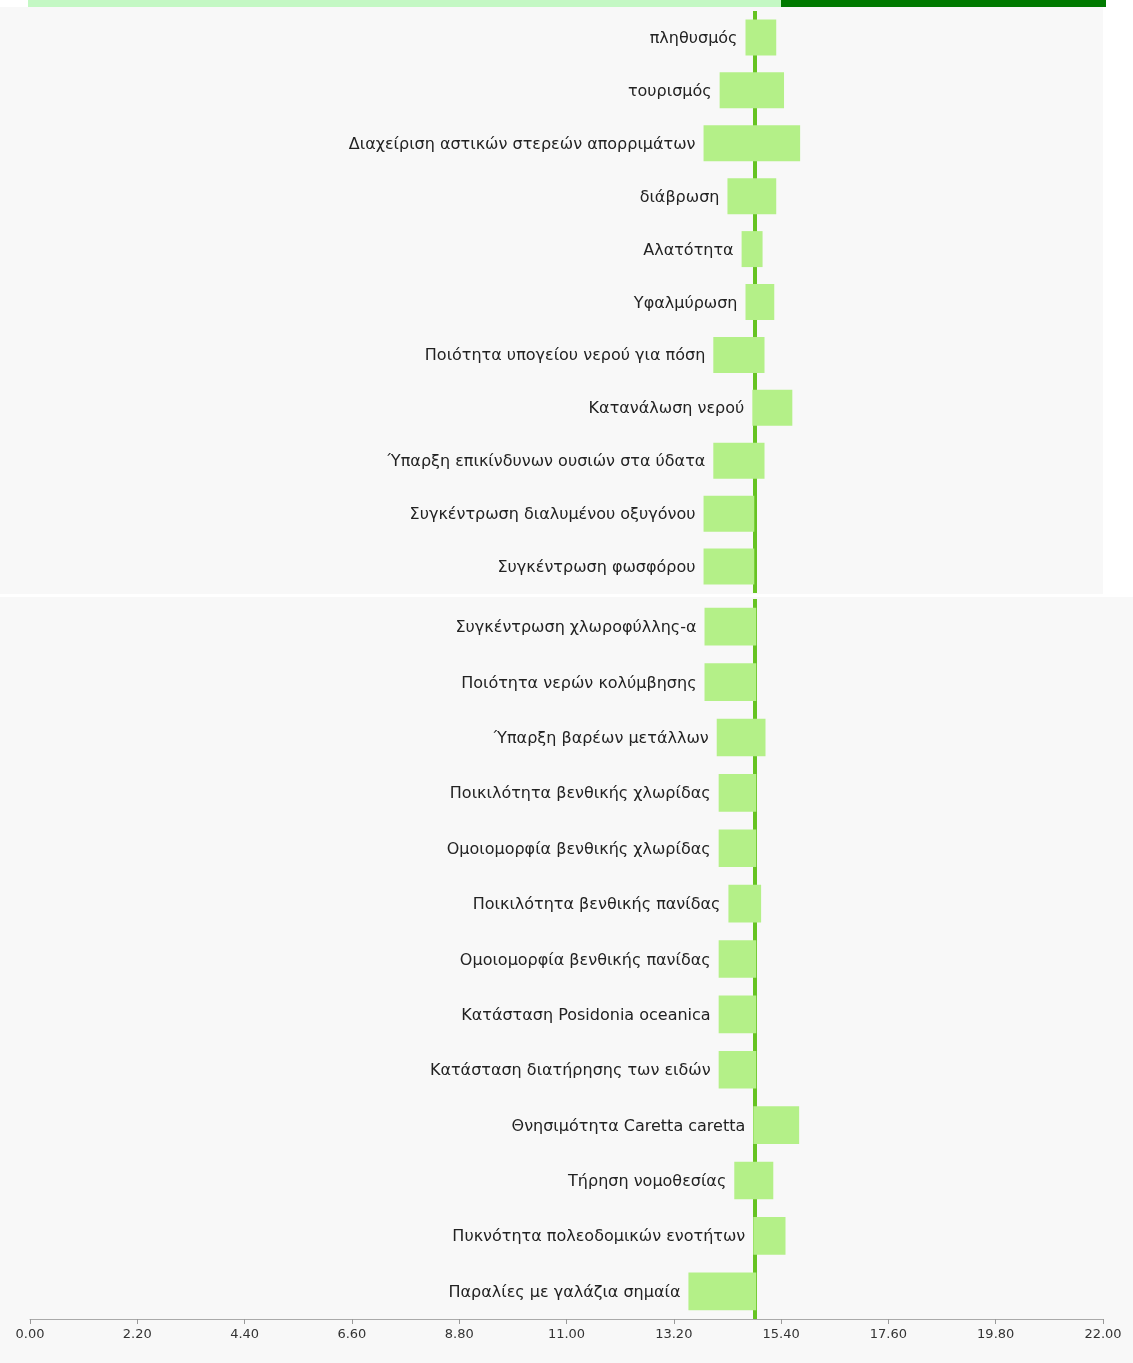  What do you see at coordinates (1103, 1333) in the screenshot?
I see `x-tick-label: 22.00` at bounding box center [1103, 1333].